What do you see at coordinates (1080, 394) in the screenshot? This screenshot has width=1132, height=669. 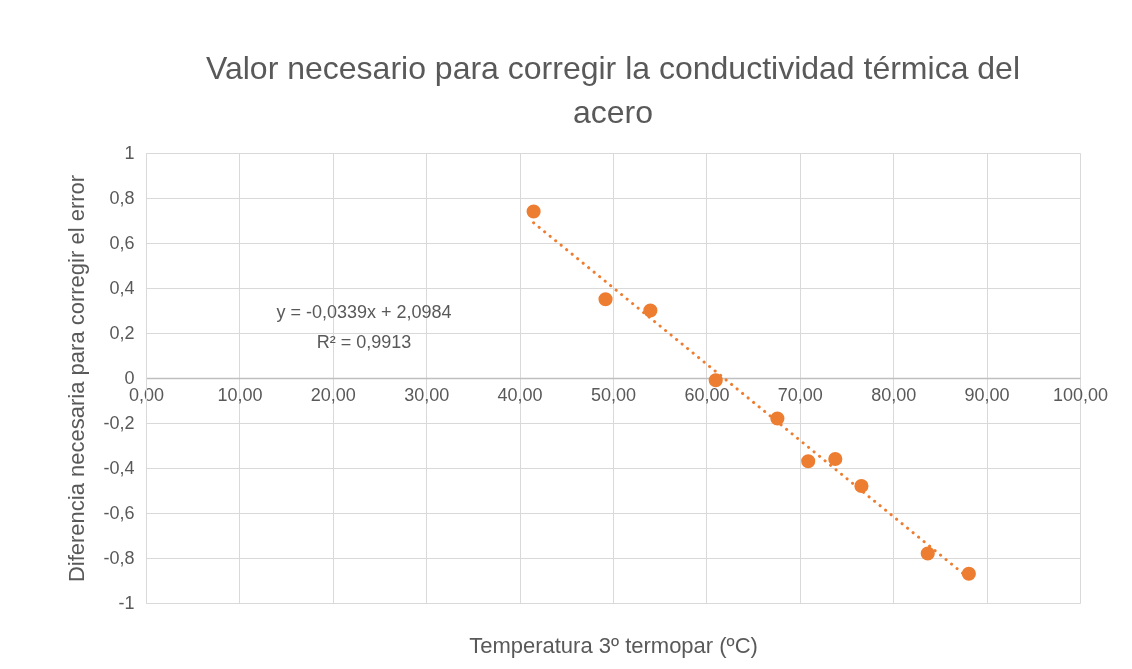 I see `x-tick-label: 100,00` at bounding box center [1080, 394].